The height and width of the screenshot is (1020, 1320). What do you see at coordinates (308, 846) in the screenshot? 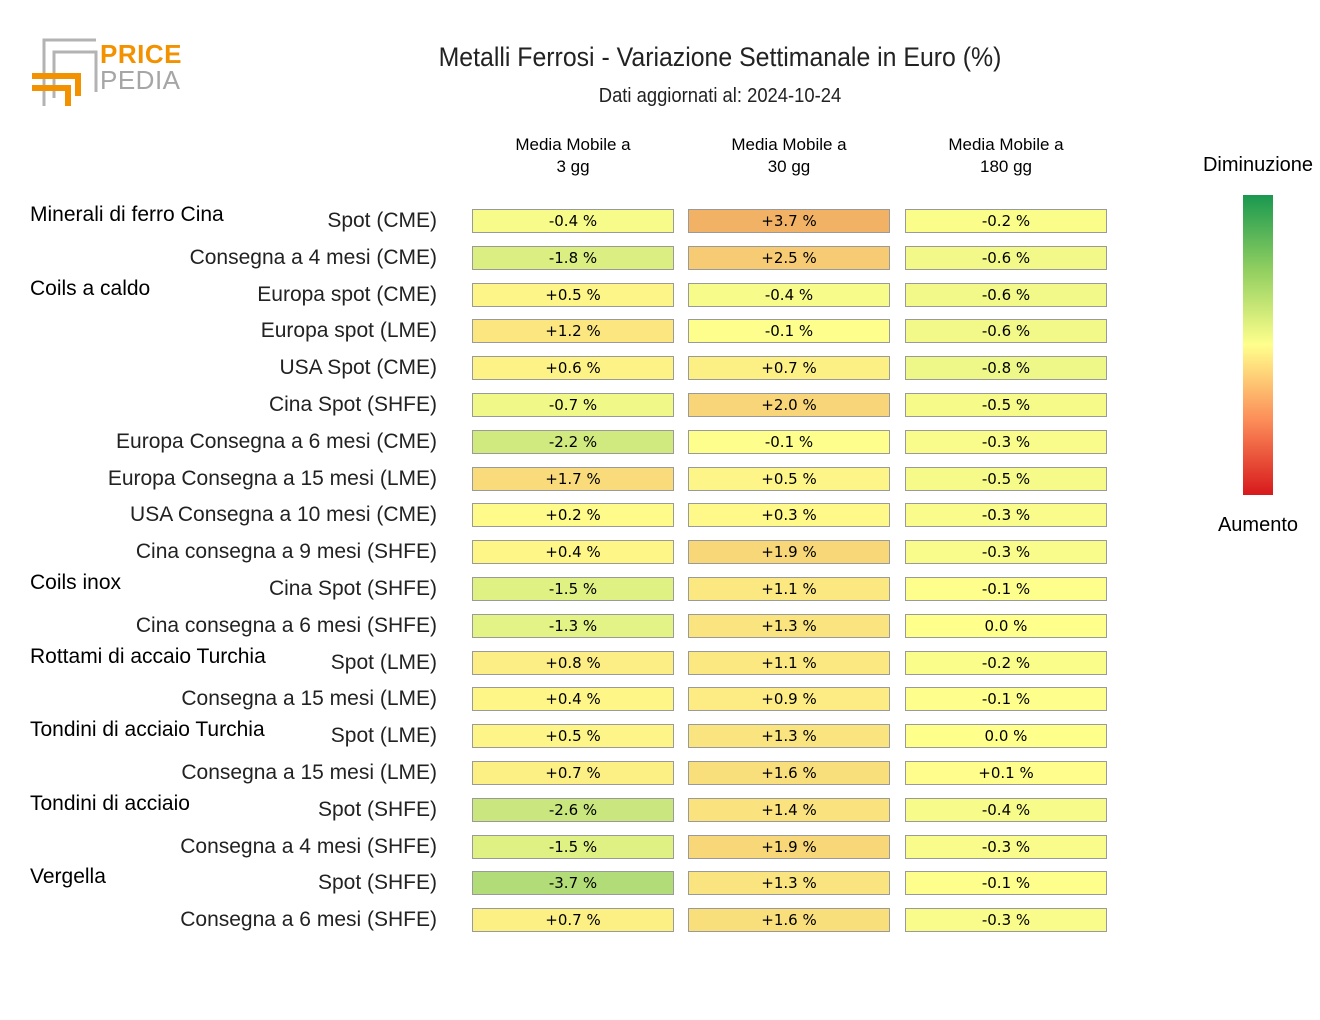
I see `row-label: Consegna a 4 mesi (SHFE)` at bounding box center [308, 846].